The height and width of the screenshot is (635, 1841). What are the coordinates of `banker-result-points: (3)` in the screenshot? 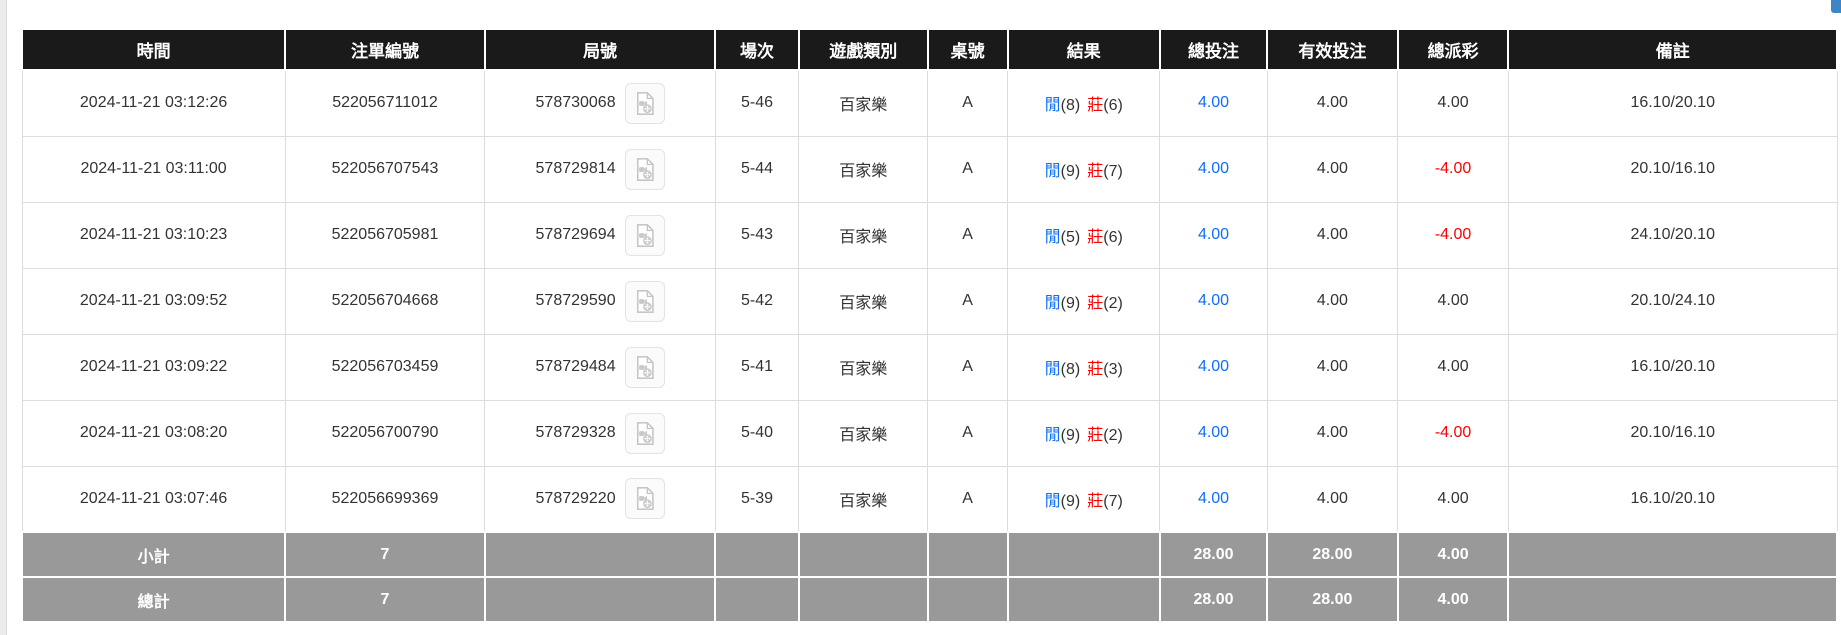 It's located at (1113, 369).